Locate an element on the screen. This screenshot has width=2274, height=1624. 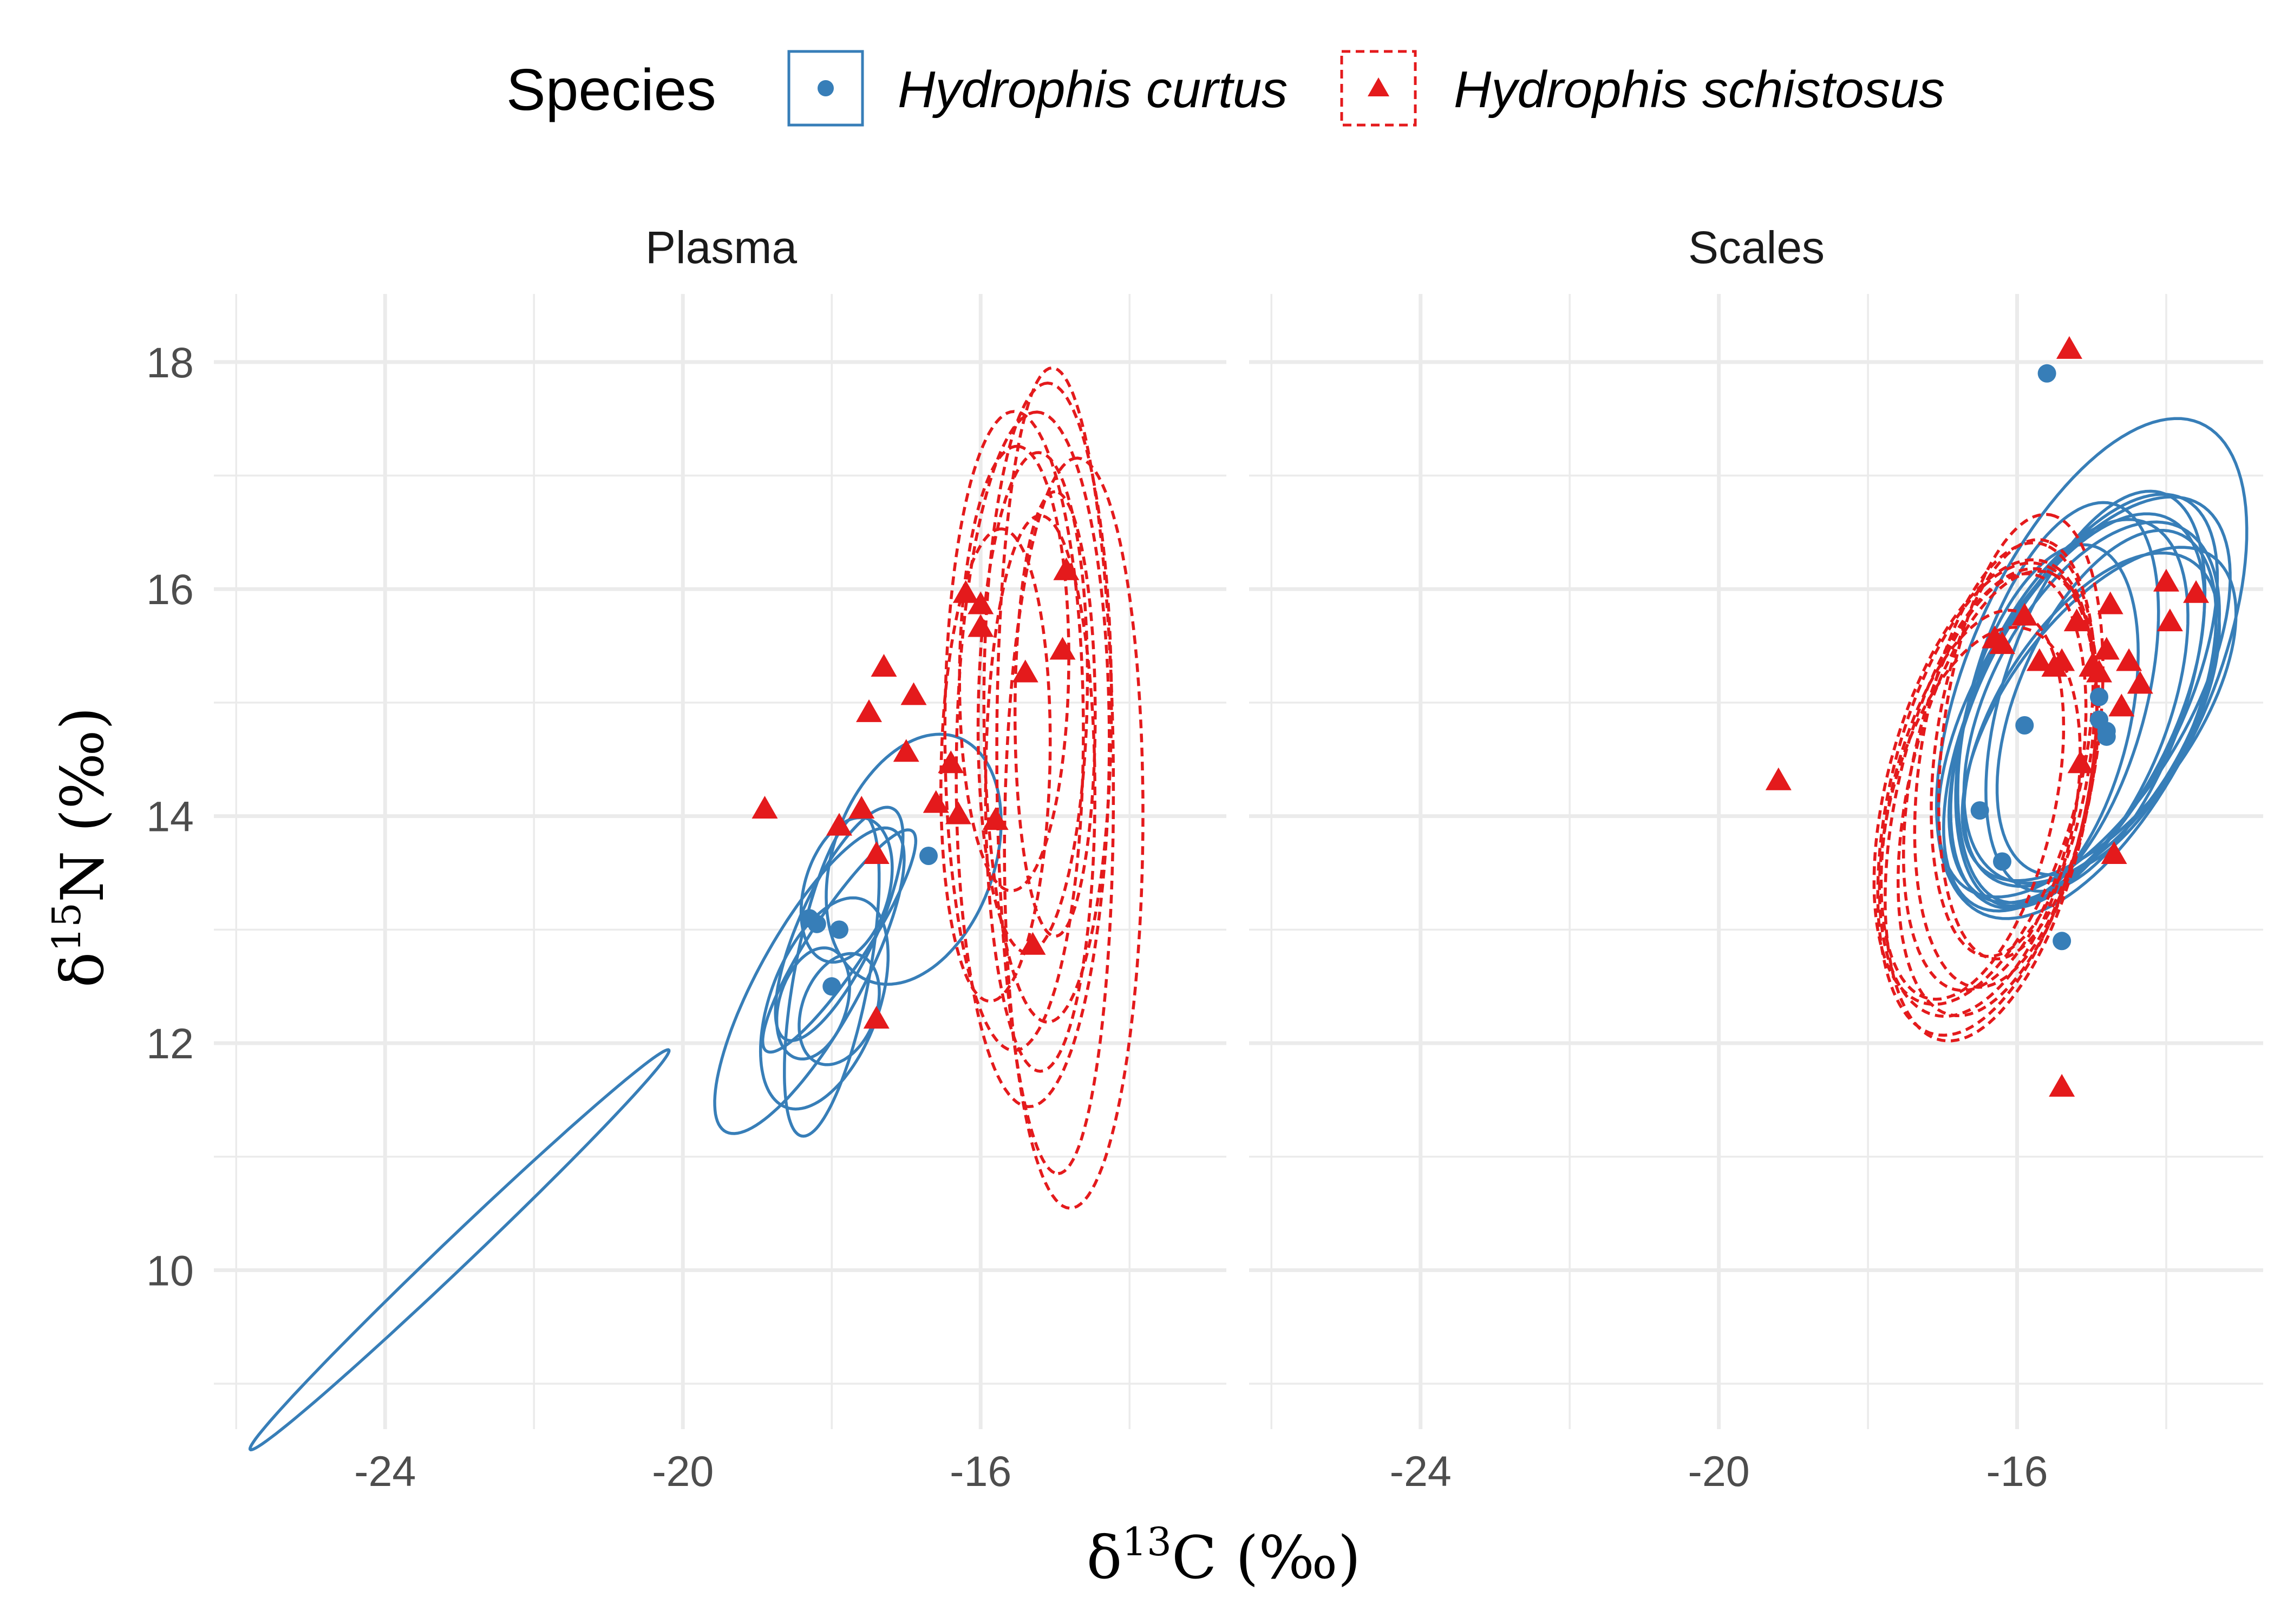
x-axis-title-main: C (‰) is located at coordinates (1267, 1557).